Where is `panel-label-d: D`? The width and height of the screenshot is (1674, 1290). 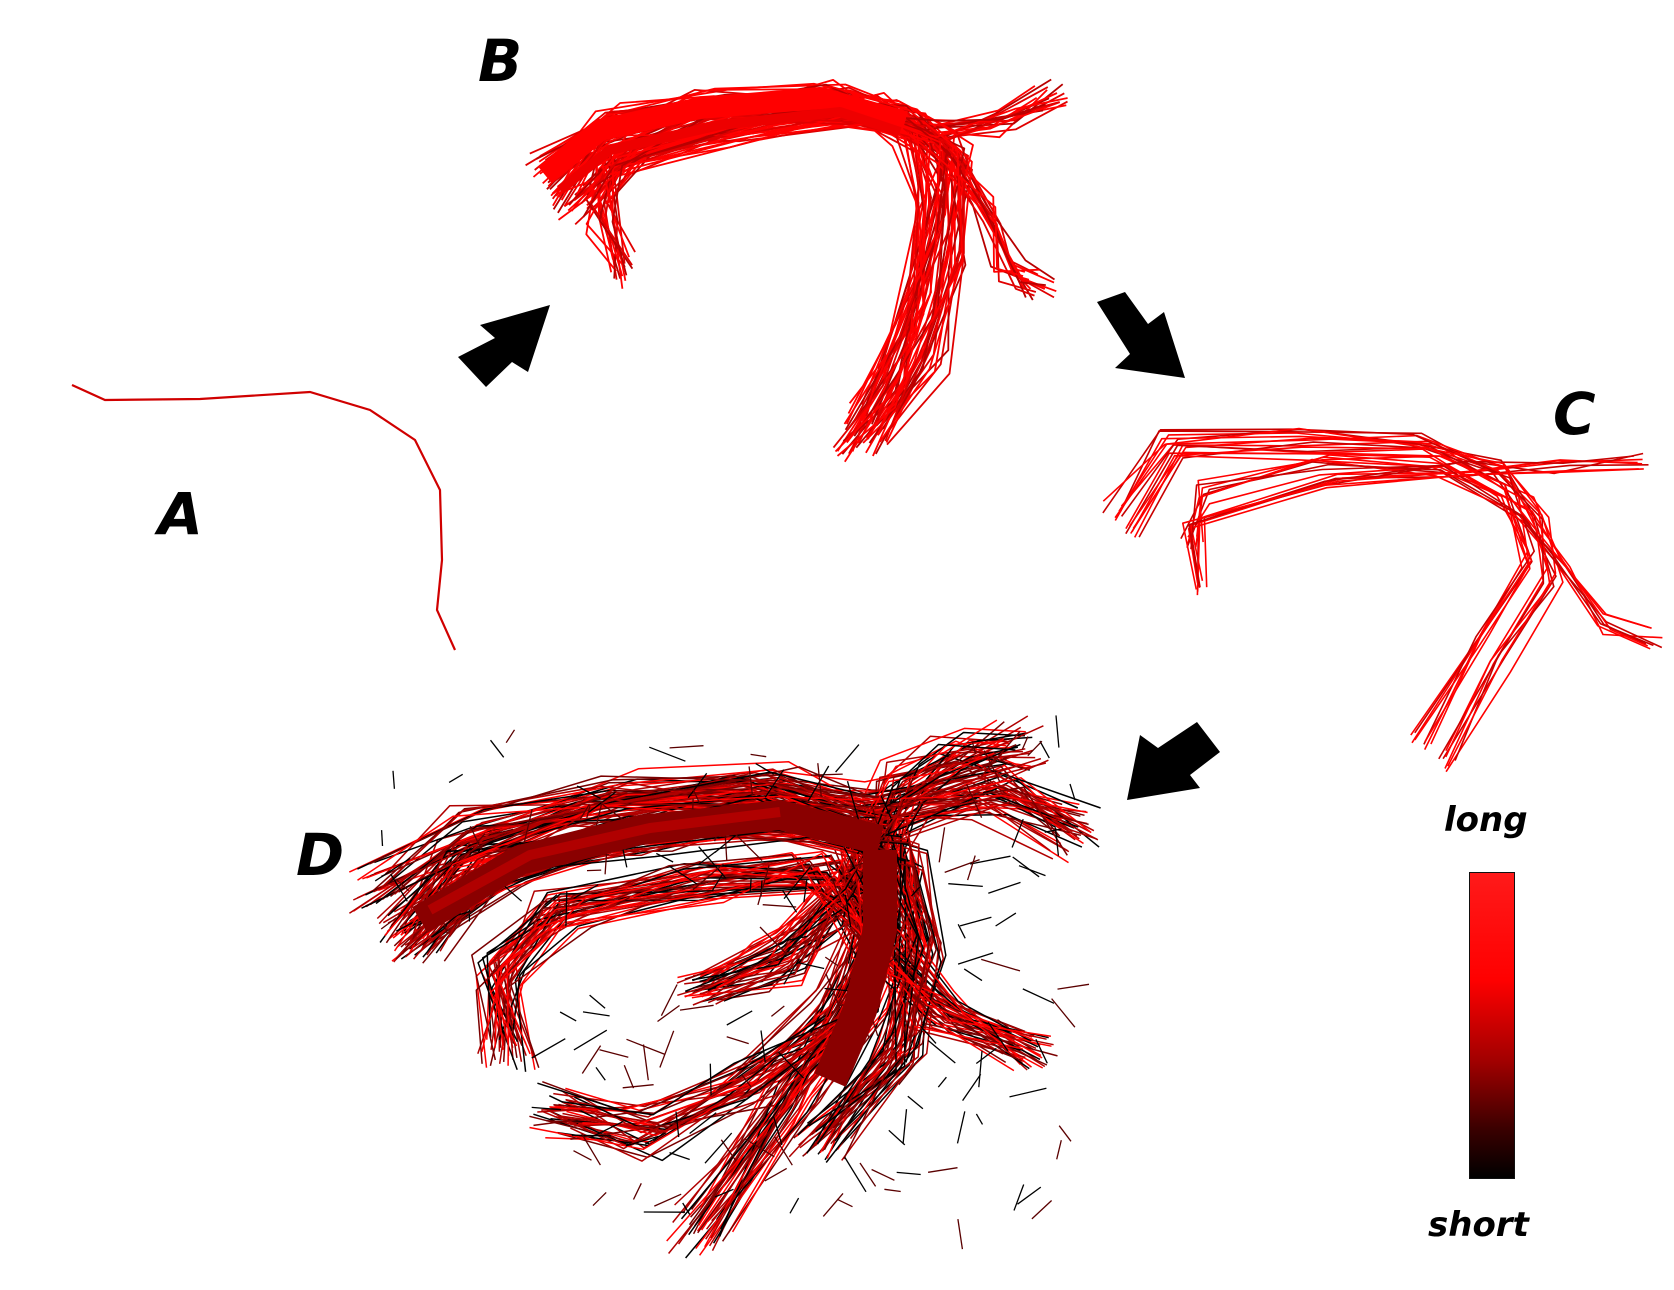
panel-label-d: D is located at coordinates (320, 855).